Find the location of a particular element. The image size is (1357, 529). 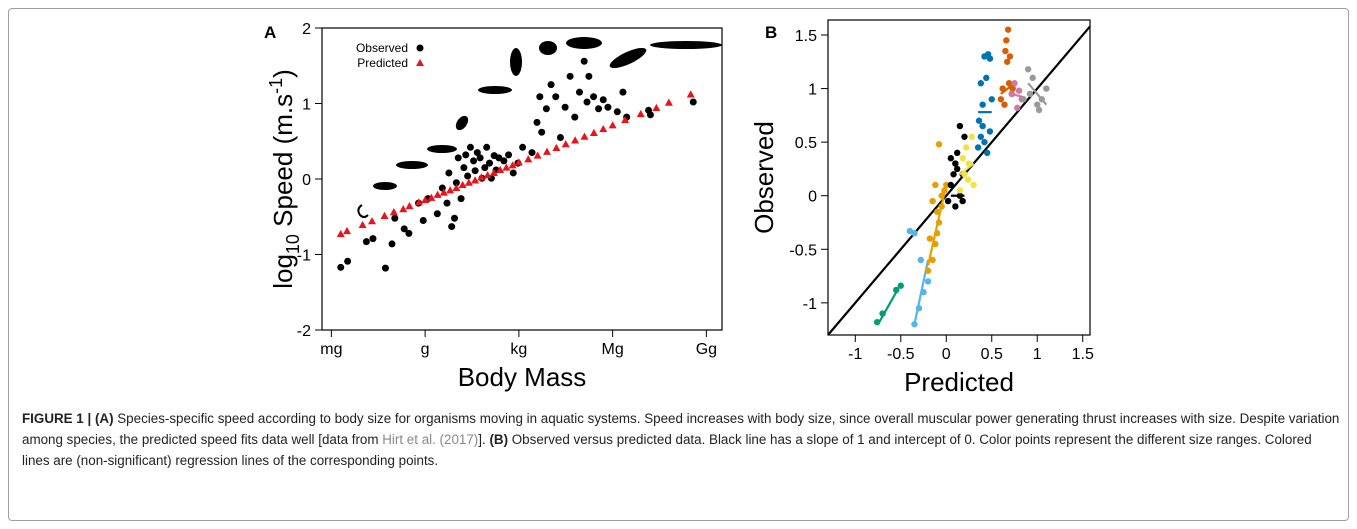

x-axis-label: Predicted is located at coordinates (959, 382).